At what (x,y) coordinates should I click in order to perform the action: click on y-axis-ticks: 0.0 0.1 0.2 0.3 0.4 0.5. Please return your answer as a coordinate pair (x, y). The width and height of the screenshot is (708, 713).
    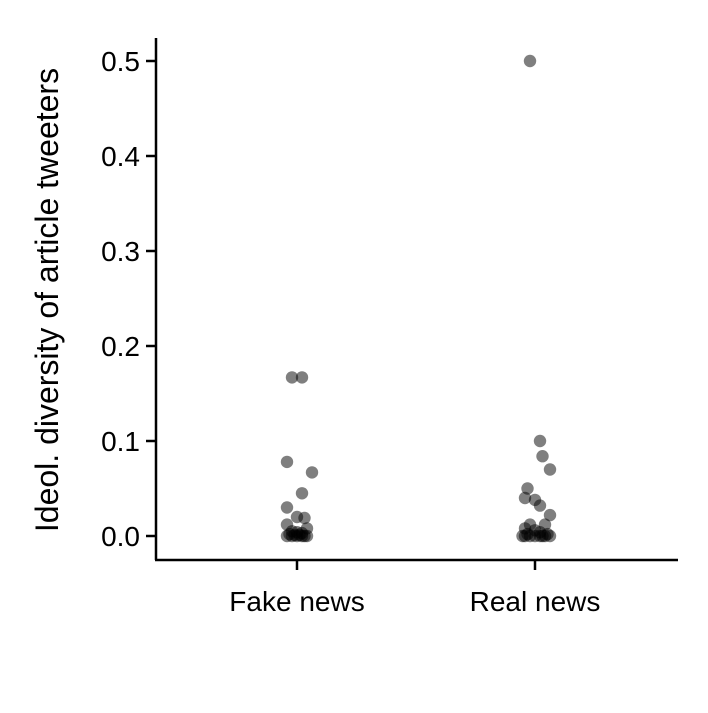
    Looking at the image, I should click on (128, 299).